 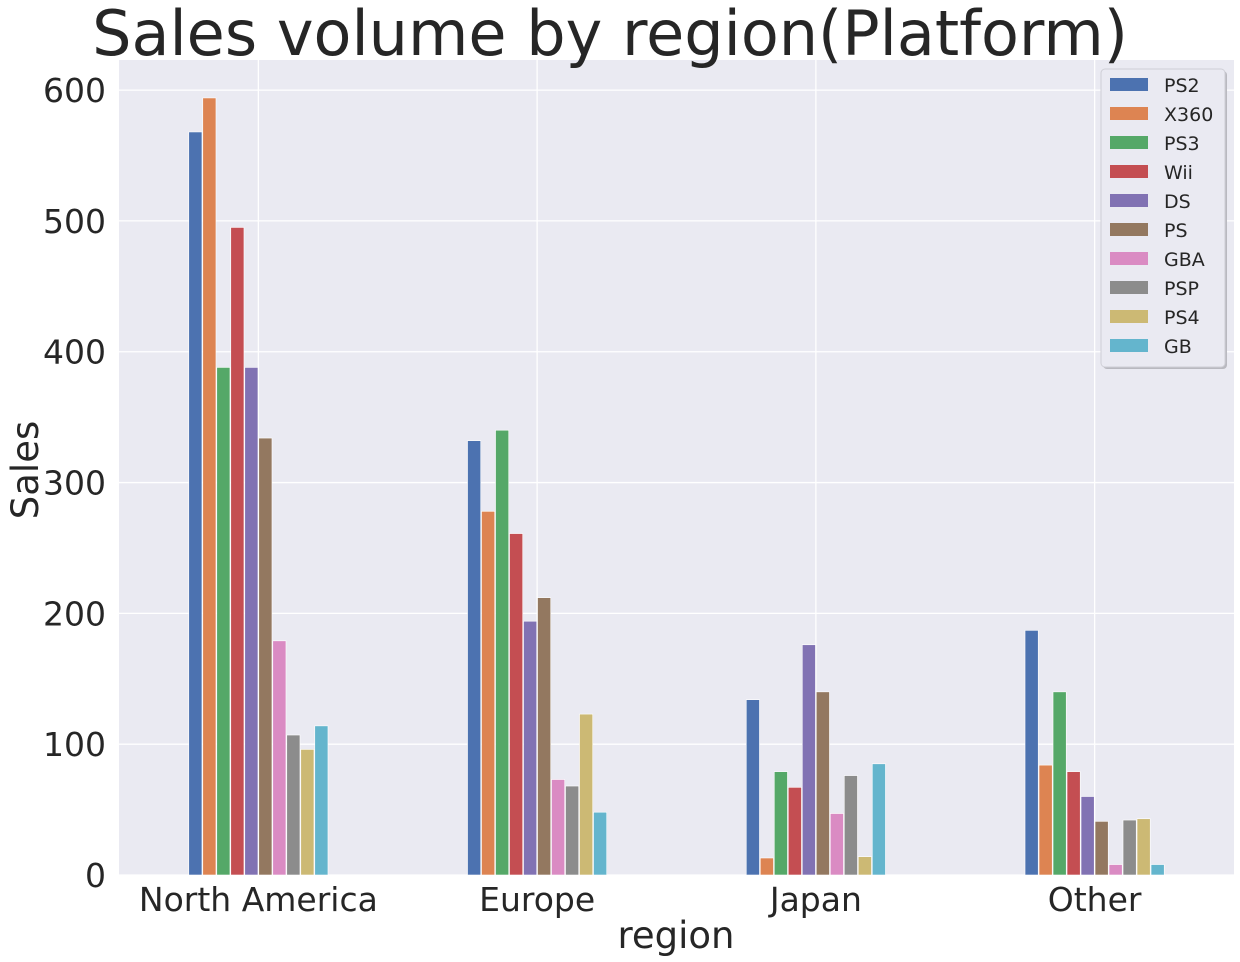 I want to click on bar-psp-europe, so click(x=572, y=830).